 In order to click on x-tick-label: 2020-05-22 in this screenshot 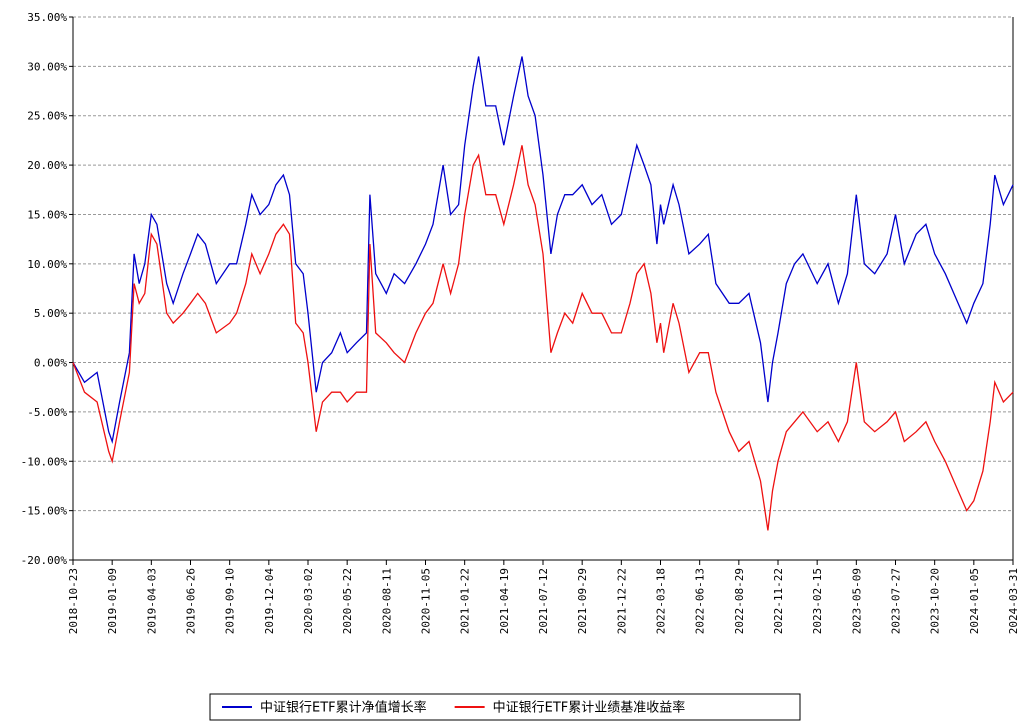, I will do `click(347, 601)`.